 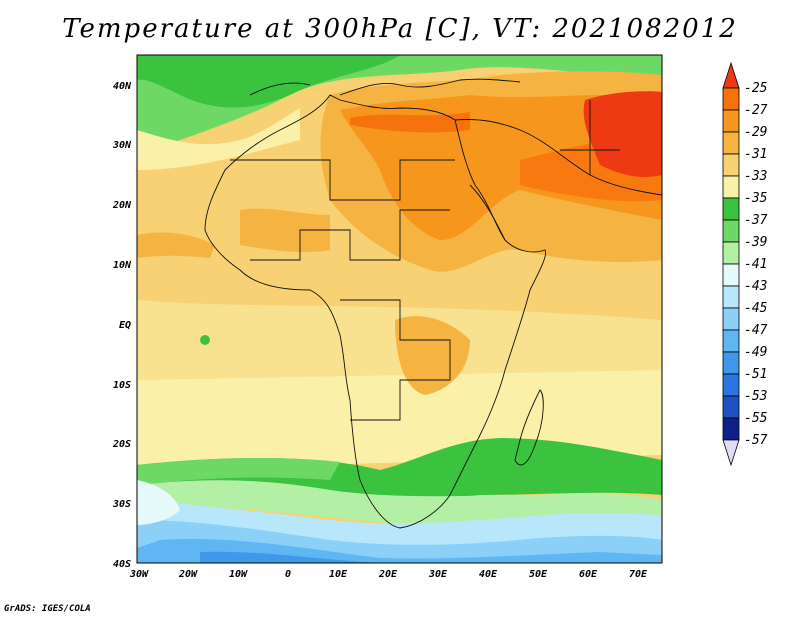 What do you see at coordinates (121, 444) in the screenshot?
I see `lat-label: 20S` at bounding box center [121, 444].